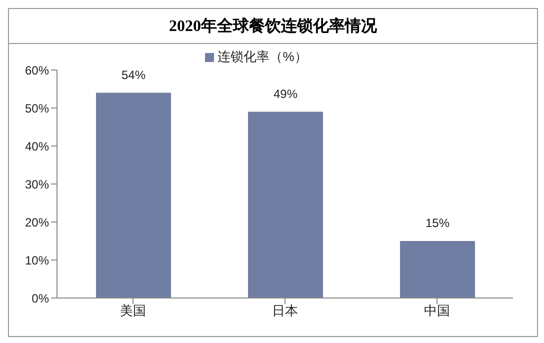  I want to click on x-tick-label: 美国, so click(133, 310).